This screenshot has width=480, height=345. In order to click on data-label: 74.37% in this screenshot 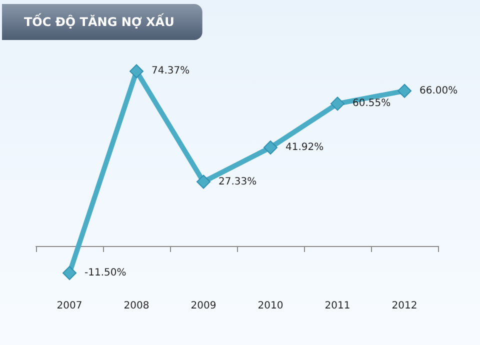, I will do `click(171, 71)`.